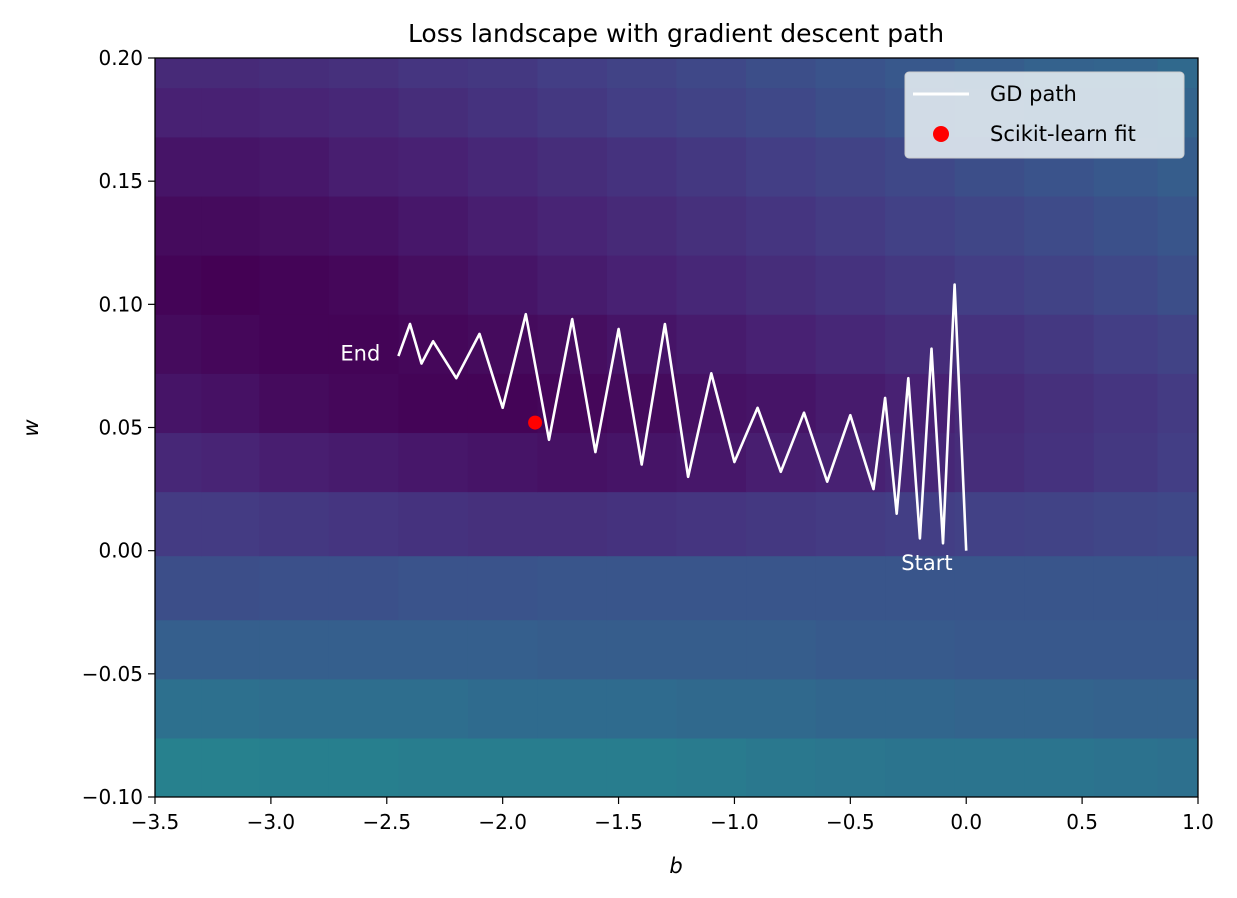 This screenshot has width=1237, height=898. Describe the element at coordinates (360, 354) in the screenshot. I see `annotation-end: End` at that location.